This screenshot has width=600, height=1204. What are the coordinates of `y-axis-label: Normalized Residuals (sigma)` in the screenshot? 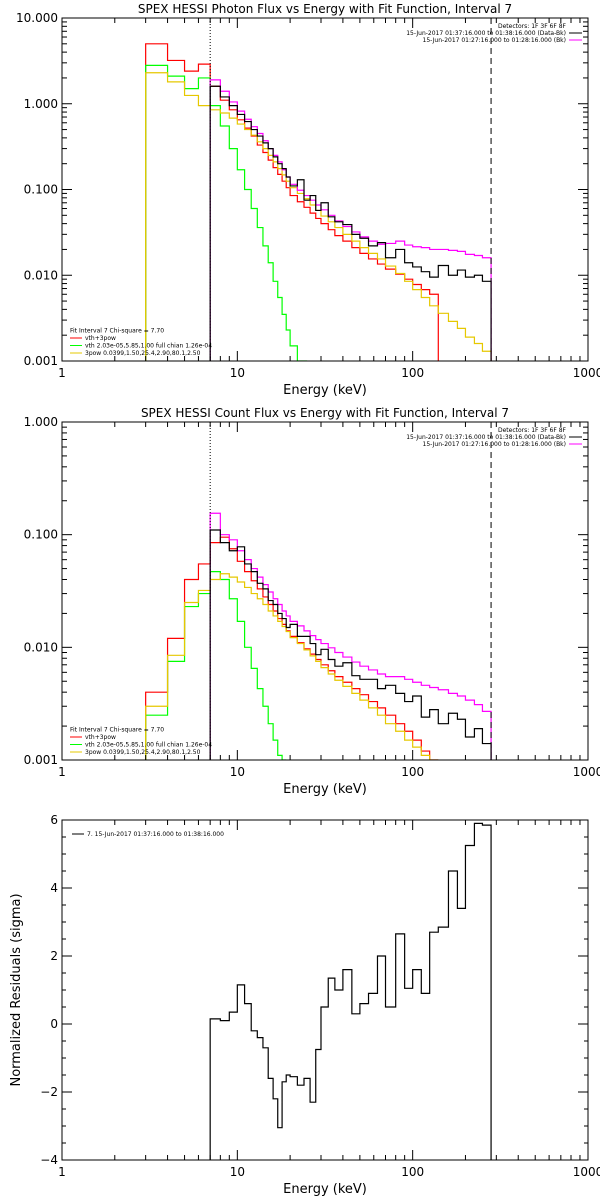 It's located at (16, 989).